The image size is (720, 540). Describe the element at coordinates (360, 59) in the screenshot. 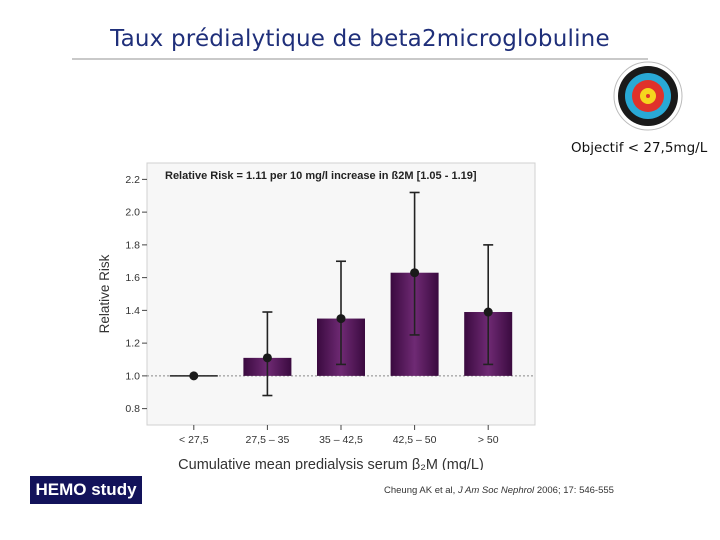

I see `title-divider` at that location.